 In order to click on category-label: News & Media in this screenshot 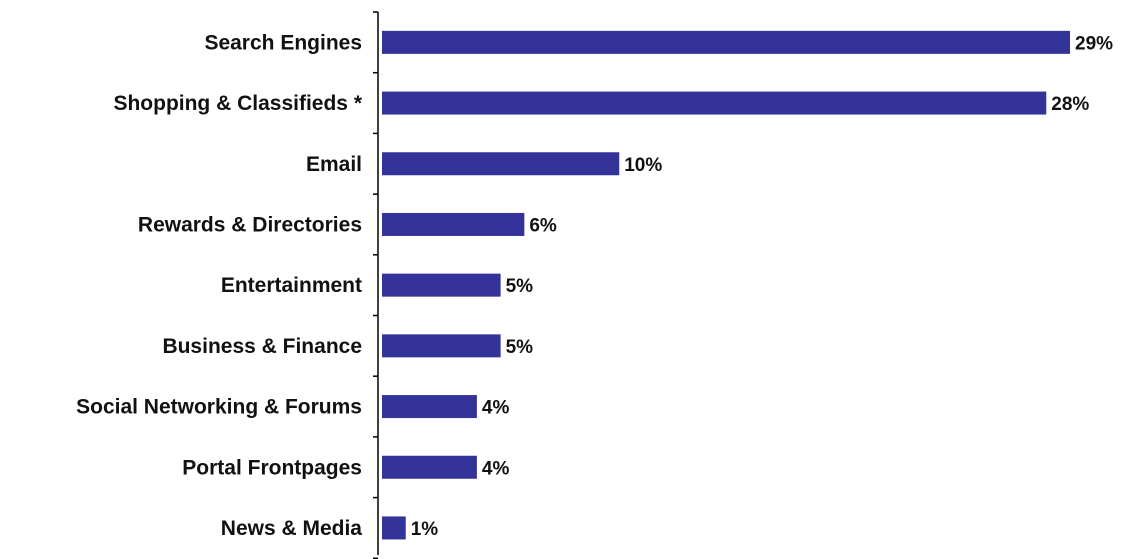, I will do `click(292, 528)`.